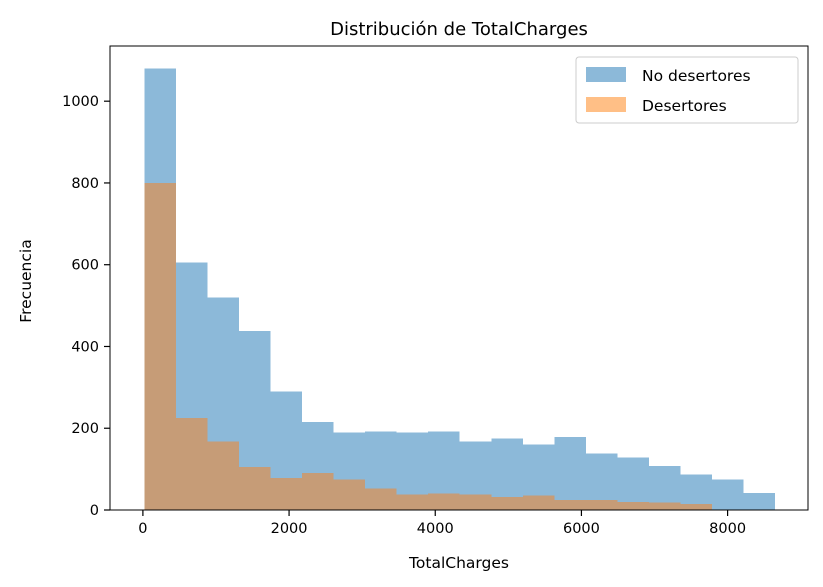 This screenshot has height=587, width=823. Describe the element at coordinates (606, 104) in the screenshot. I see `legend-swatch-desertores` at that location.